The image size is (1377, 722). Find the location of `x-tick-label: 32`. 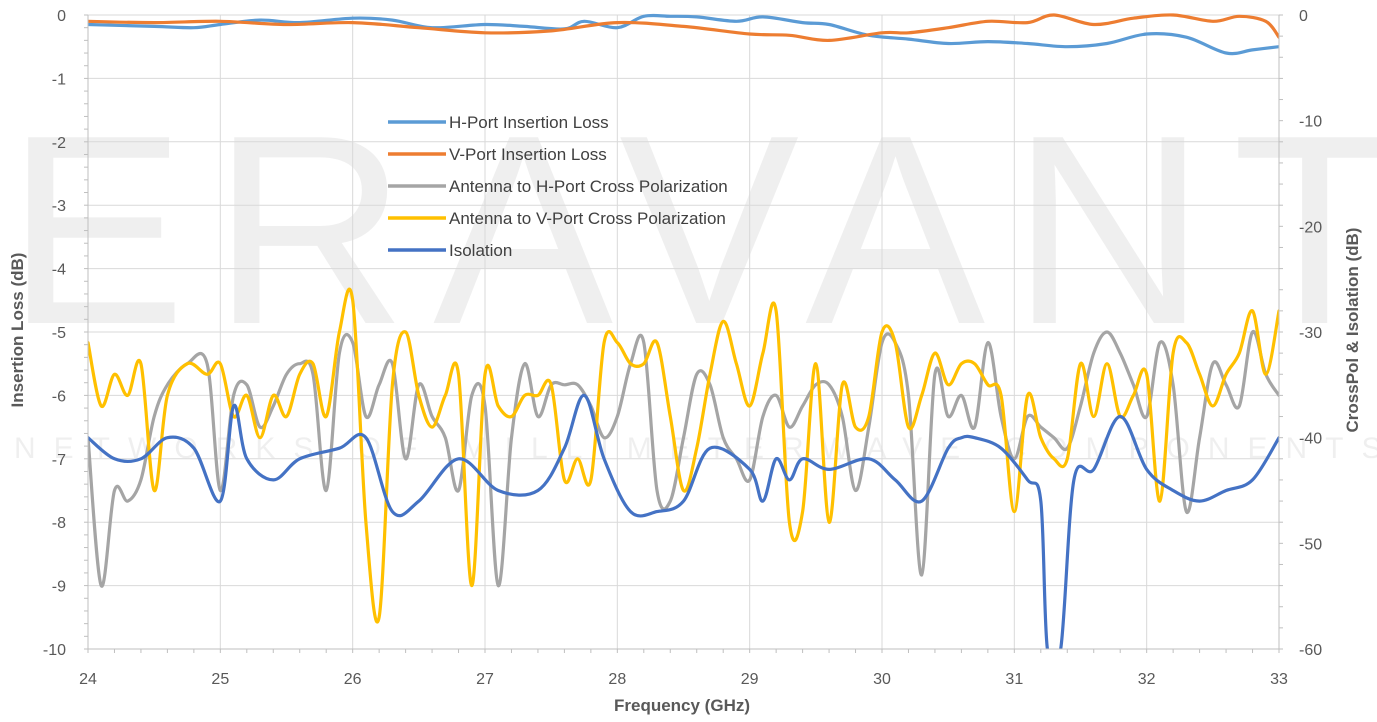

x-tick-label: 32 is located at coordinates (1147, 679).